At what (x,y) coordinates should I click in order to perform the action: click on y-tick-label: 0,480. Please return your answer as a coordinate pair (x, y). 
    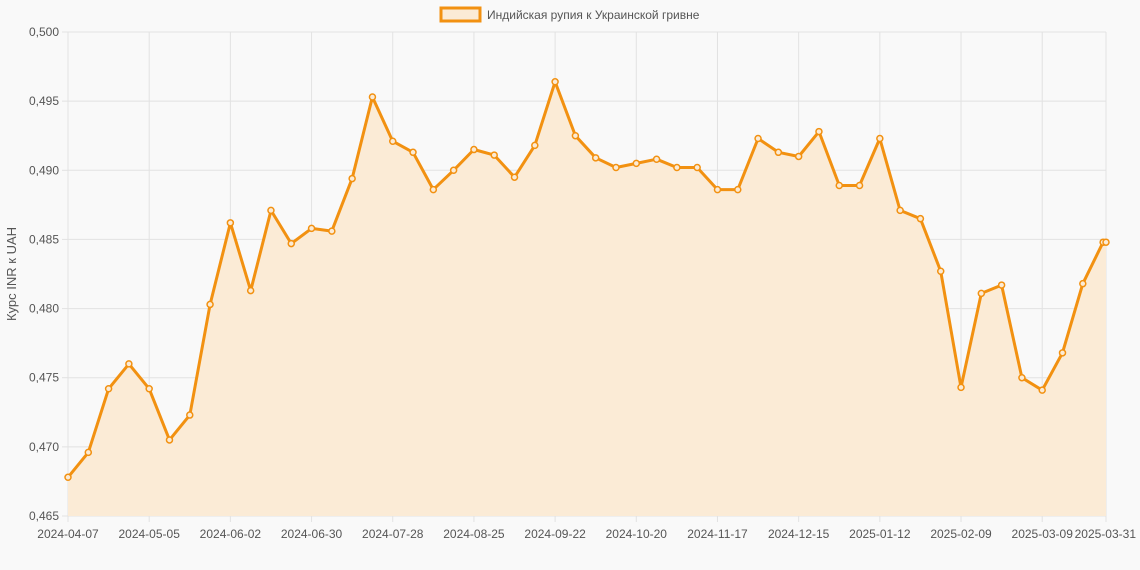
    Looking at the image, I should click on (44, 309).